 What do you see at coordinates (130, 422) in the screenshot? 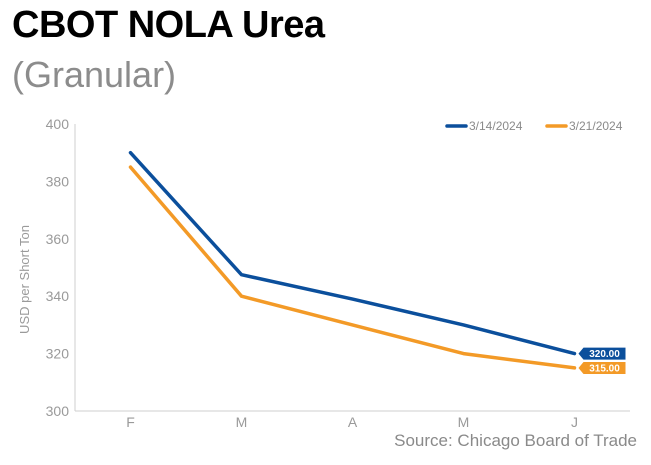
I see `x-tick-label: F` at bounding box center [130, 422].